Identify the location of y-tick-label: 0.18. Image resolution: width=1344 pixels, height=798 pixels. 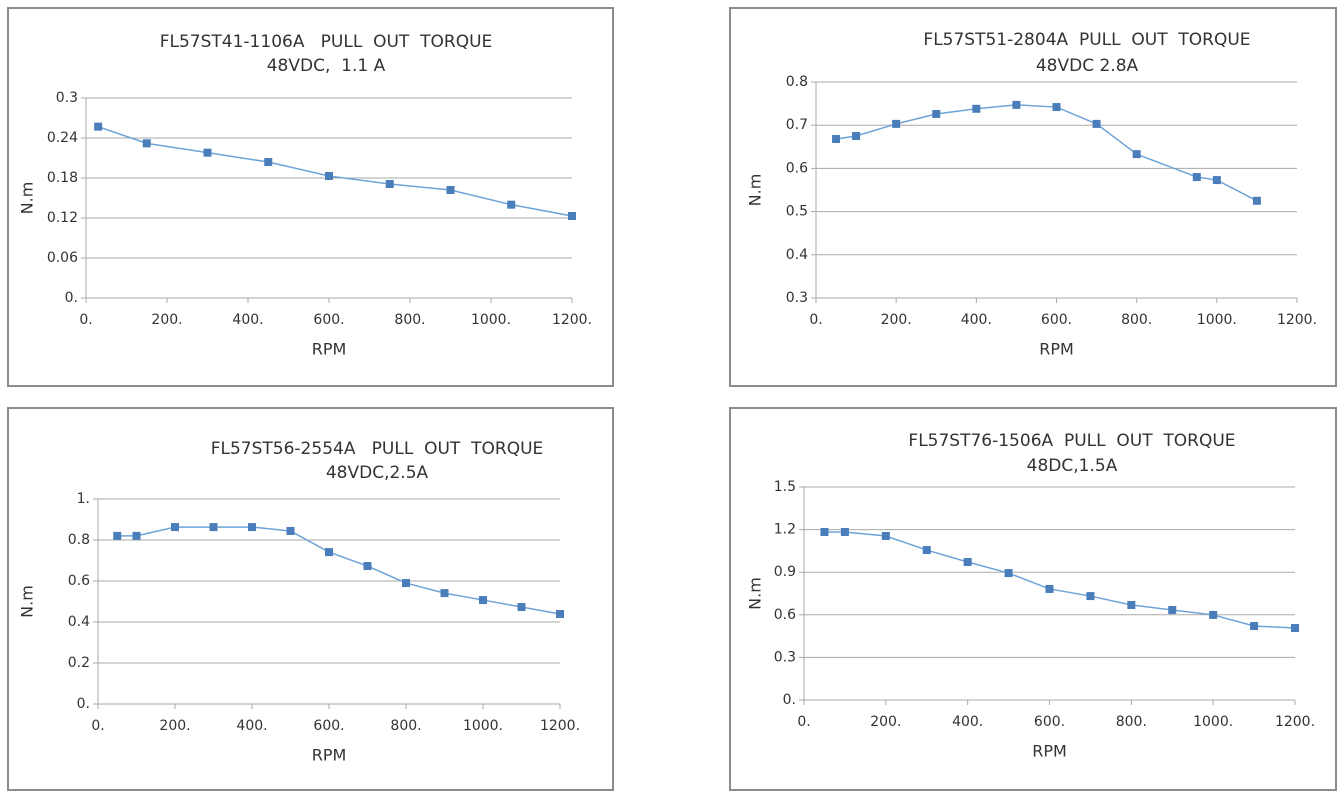
(62, 178).